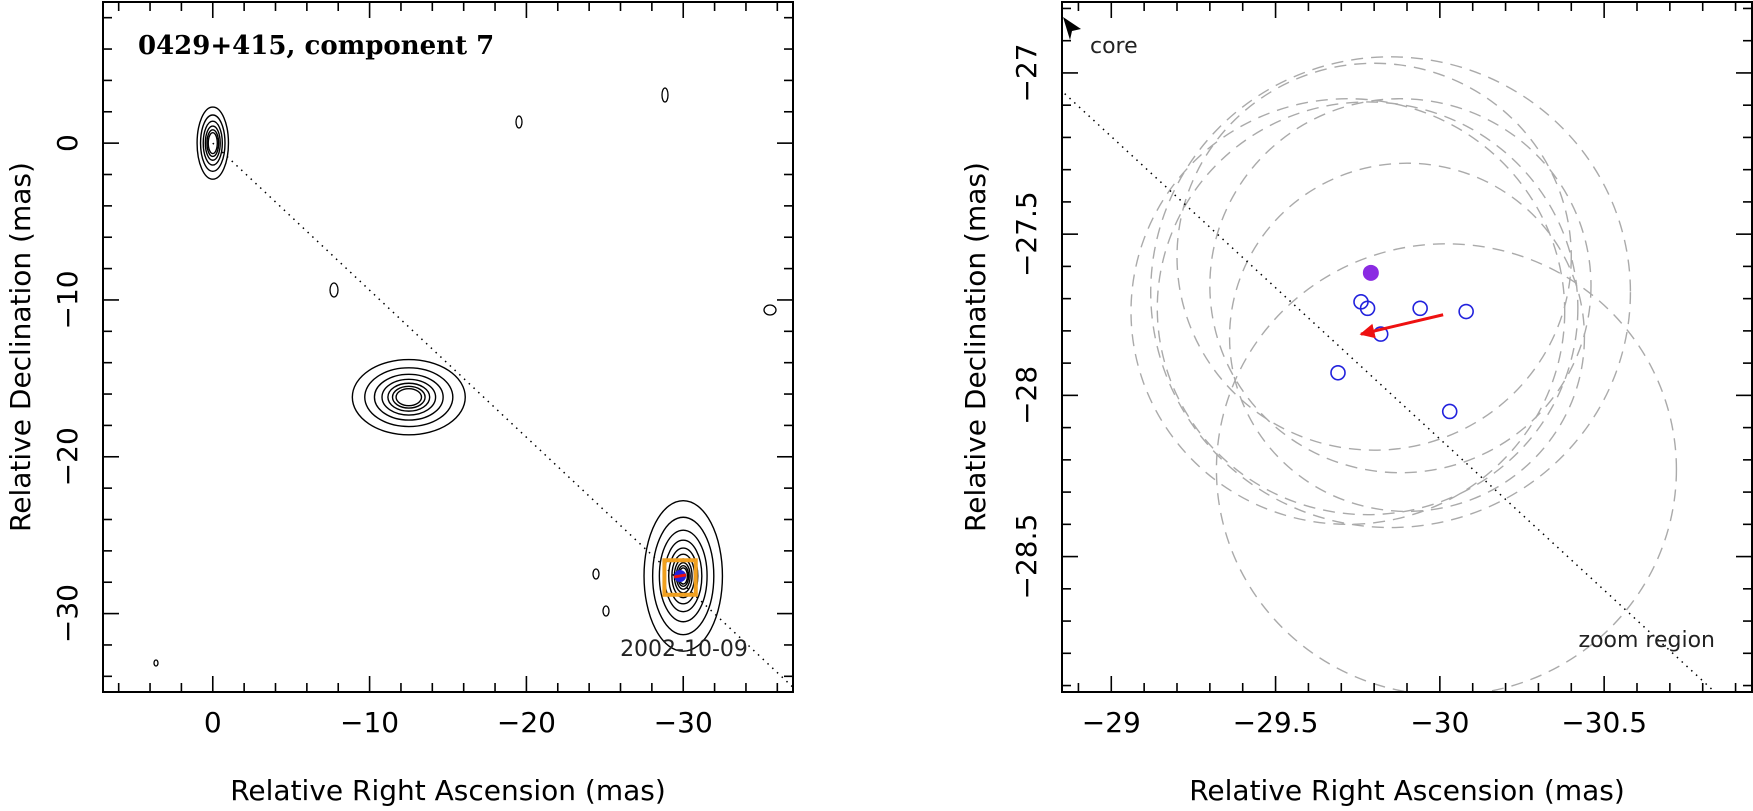  Describe the element at coordinates (1647, 640) in the screenshot. I see `zoom-region-label: zoom region` at that location.